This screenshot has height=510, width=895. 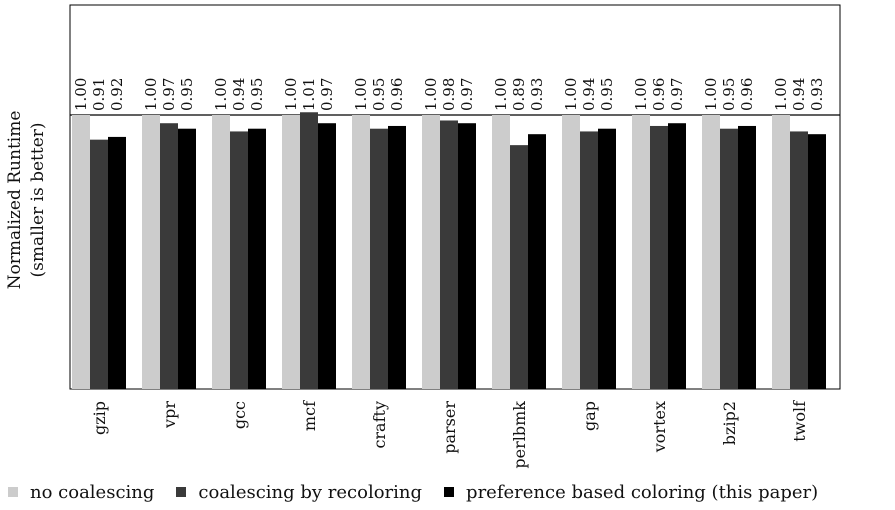 I want to click on x-tick-label-parser: parser, so click(x=449, y=427).